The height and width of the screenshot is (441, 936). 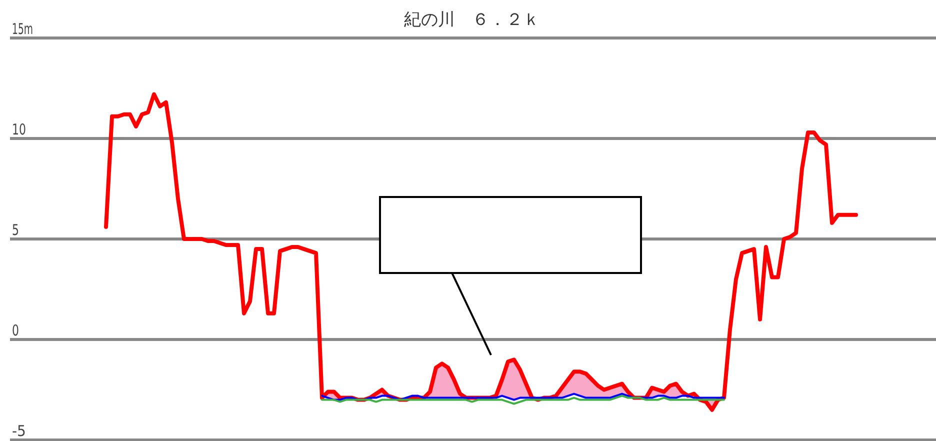 I want to click on y-tick-label: 10, so click(x=22, y=129).